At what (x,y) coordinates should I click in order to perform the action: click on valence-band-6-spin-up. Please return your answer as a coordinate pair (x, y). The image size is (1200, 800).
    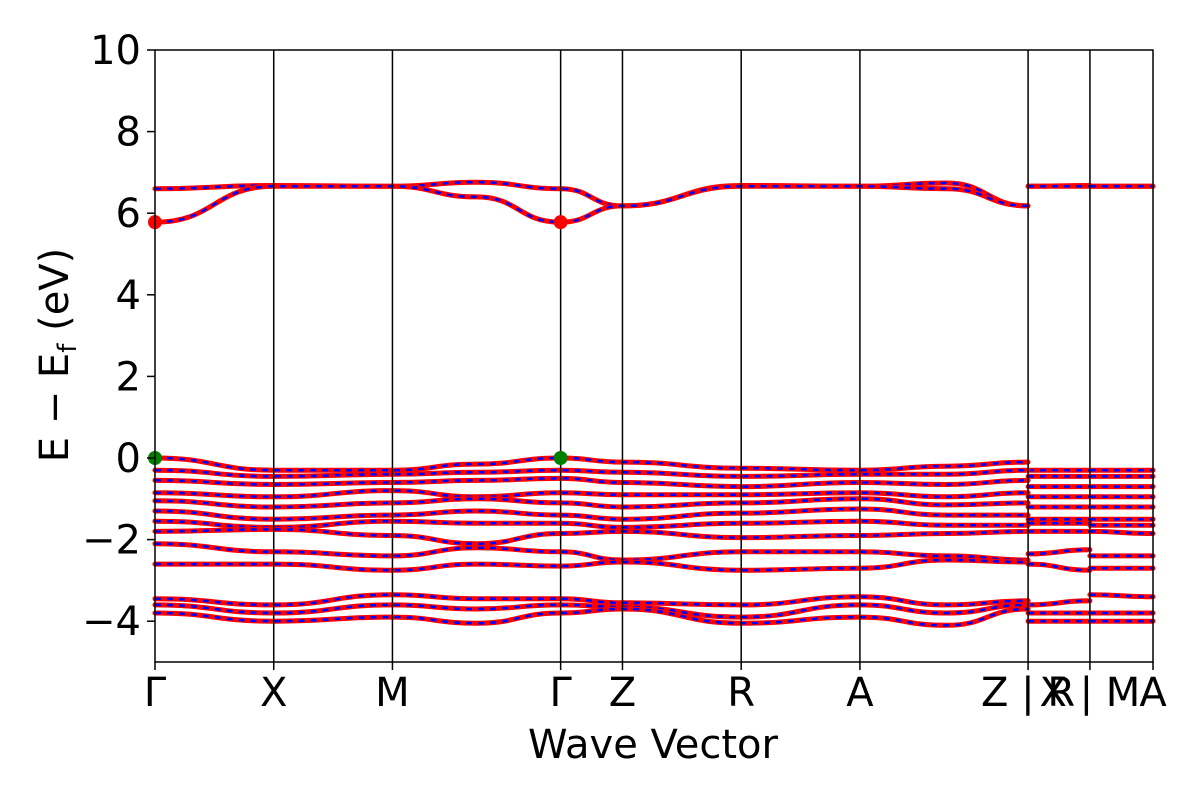
    Looking at the image, I should click on (654, 514).